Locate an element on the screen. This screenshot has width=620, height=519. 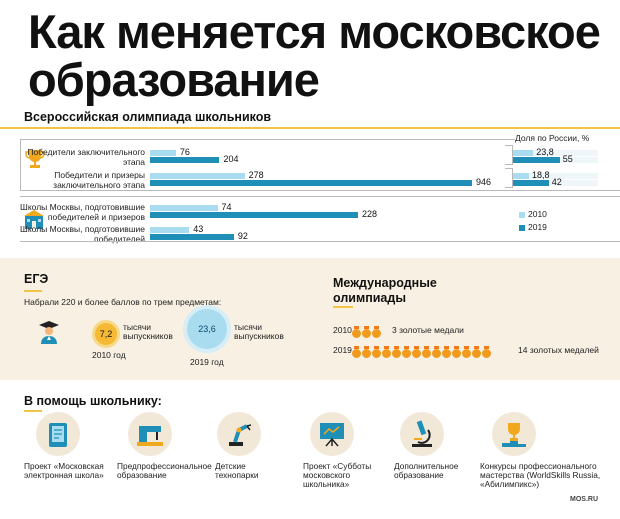
help-item-label: Дополнительное образование is located at coordinates (426, 470).